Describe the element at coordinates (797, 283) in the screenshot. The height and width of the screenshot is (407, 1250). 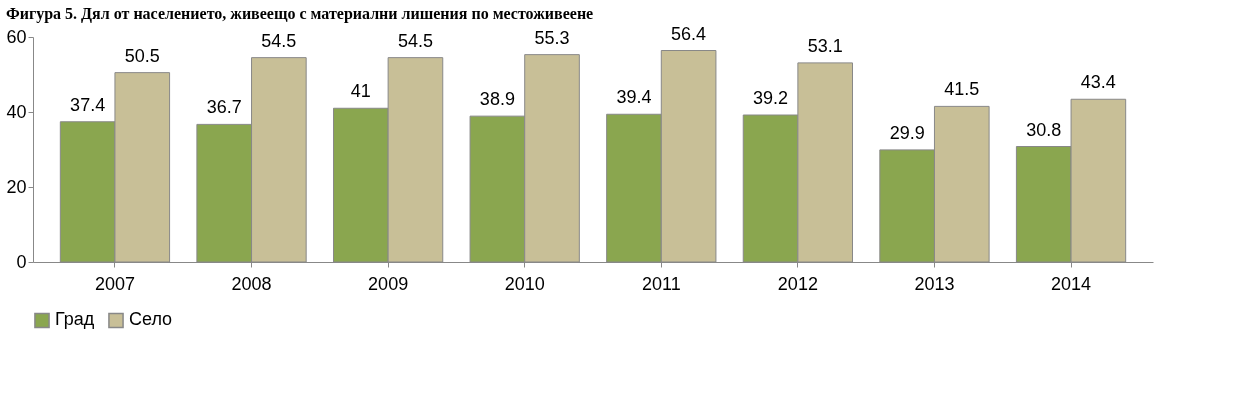
I see `x-tick-label: 2012` at that location.